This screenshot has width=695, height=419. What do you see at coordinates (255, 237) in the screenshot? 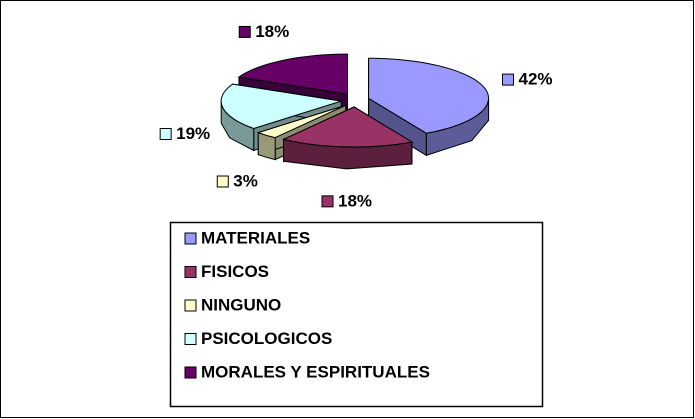
I see `legend-label: MATERIALES` at bounding box center [255, 237].